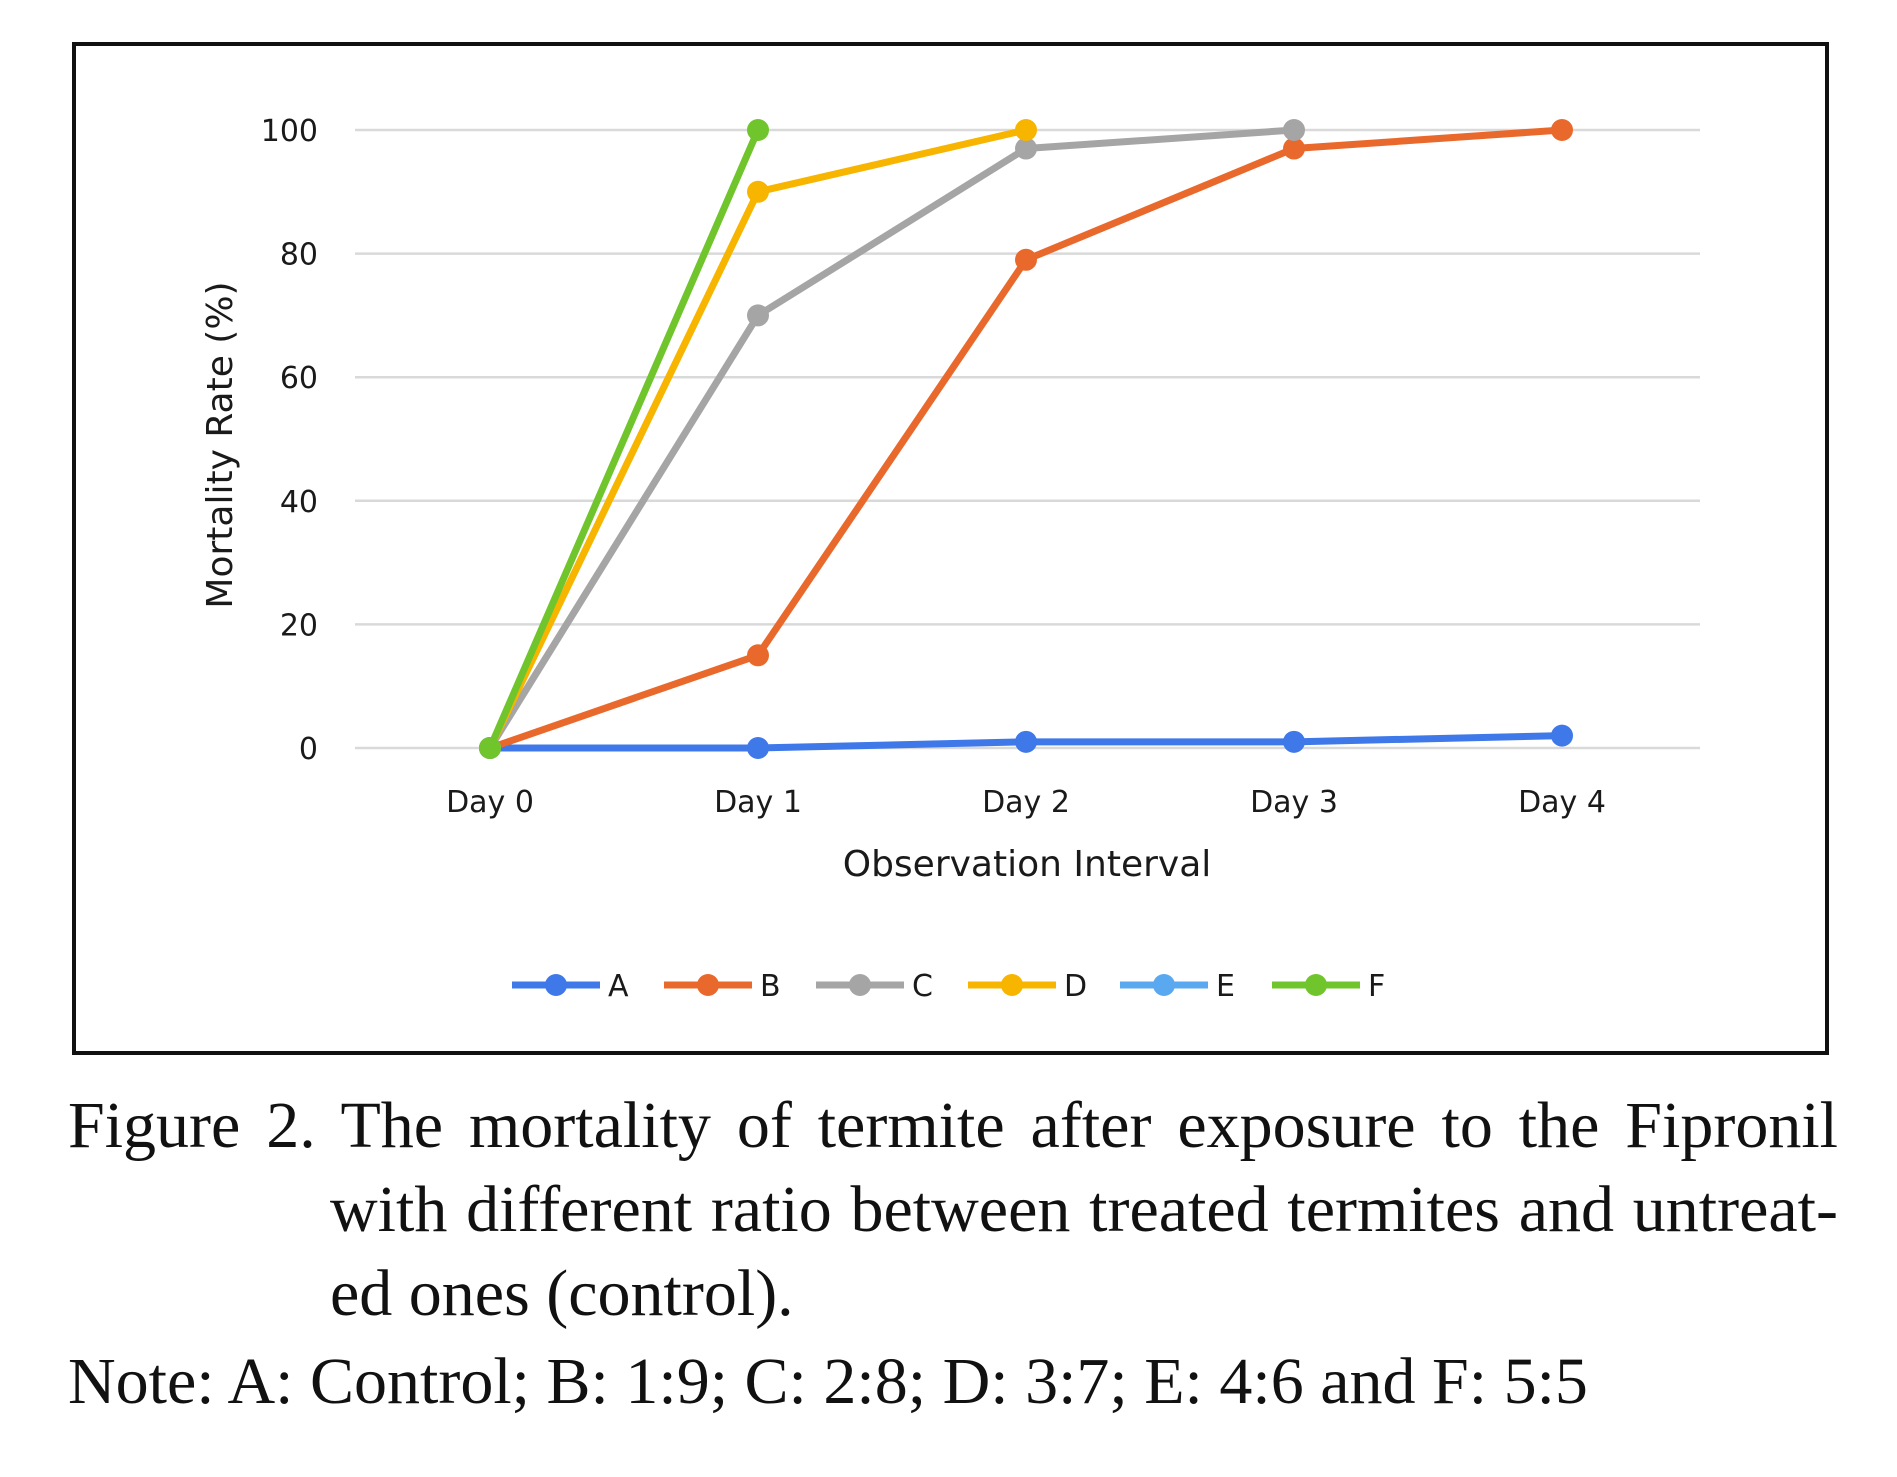 Image resolution: width=1897 pixels, height=1477 pixels. What do you see at coordinates (1328, 986) in the screenshot?
I see `legend-item-f: F` at bounding box center [1328, 986].